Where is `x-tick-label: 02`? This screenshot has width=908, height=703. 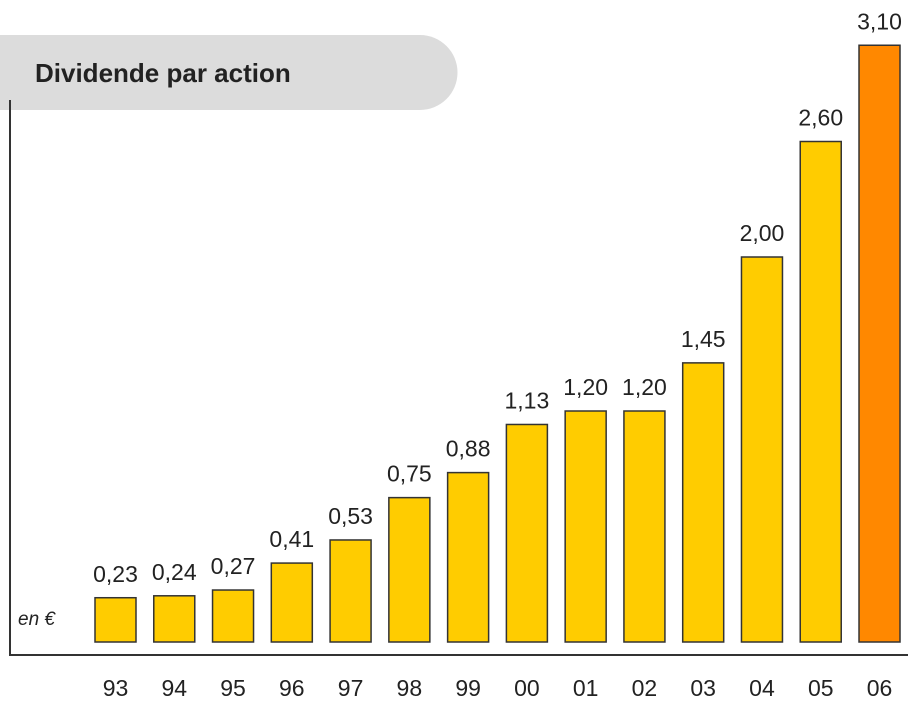
x-tick-label: 02 is located at coordinates (645, 688).